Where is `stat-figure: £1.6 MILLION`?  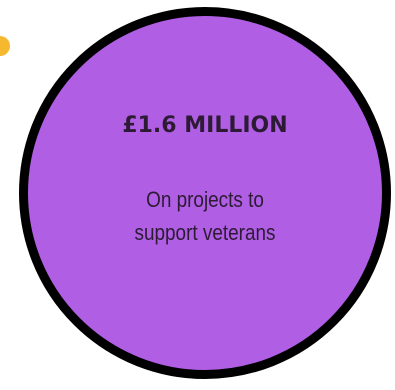 stat-figure: £1.6 MILLION is located at coordinates (205, 125).